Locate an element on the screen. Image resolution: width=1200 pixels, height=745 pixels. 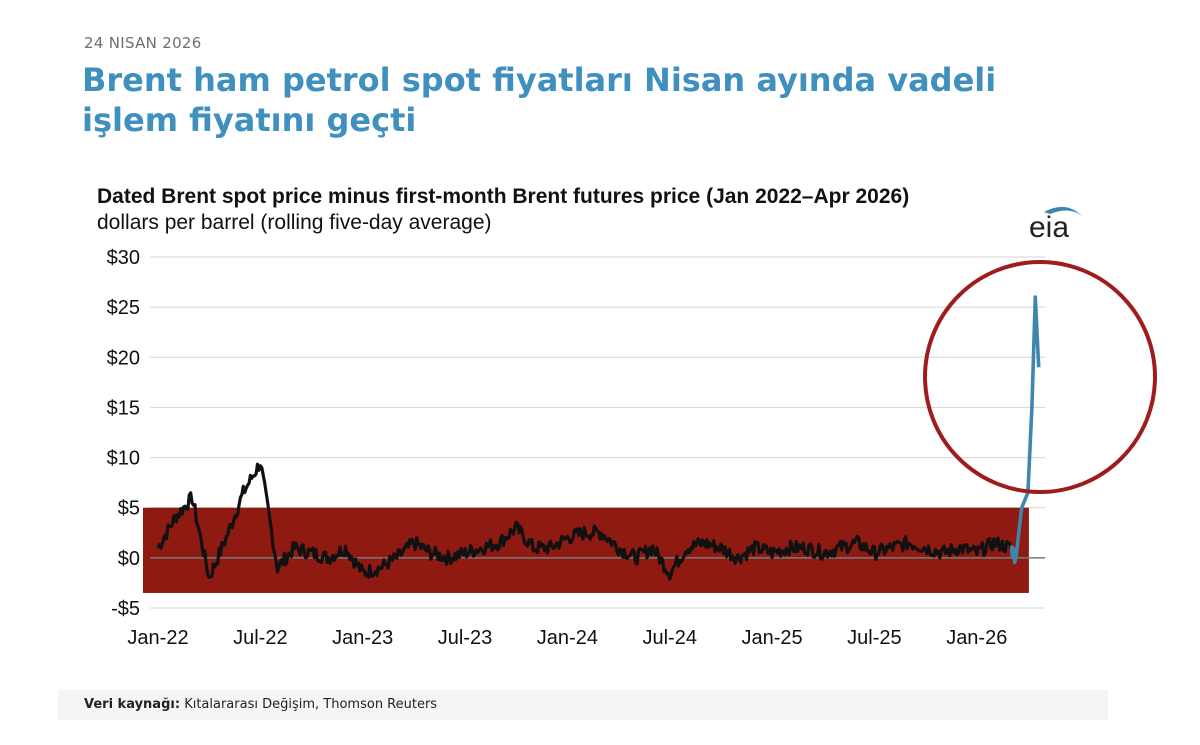
source-bar is located at coordinates (583, 705).